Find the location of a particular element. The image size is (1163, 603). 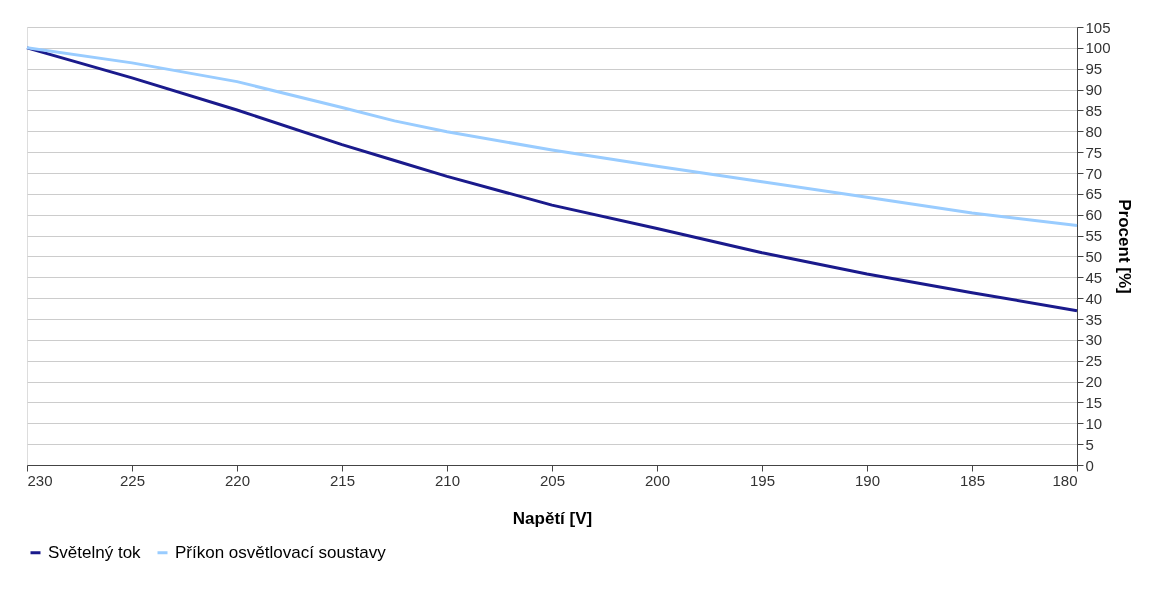

y-tick-label: 10 is located at coordinates (1094, 423).